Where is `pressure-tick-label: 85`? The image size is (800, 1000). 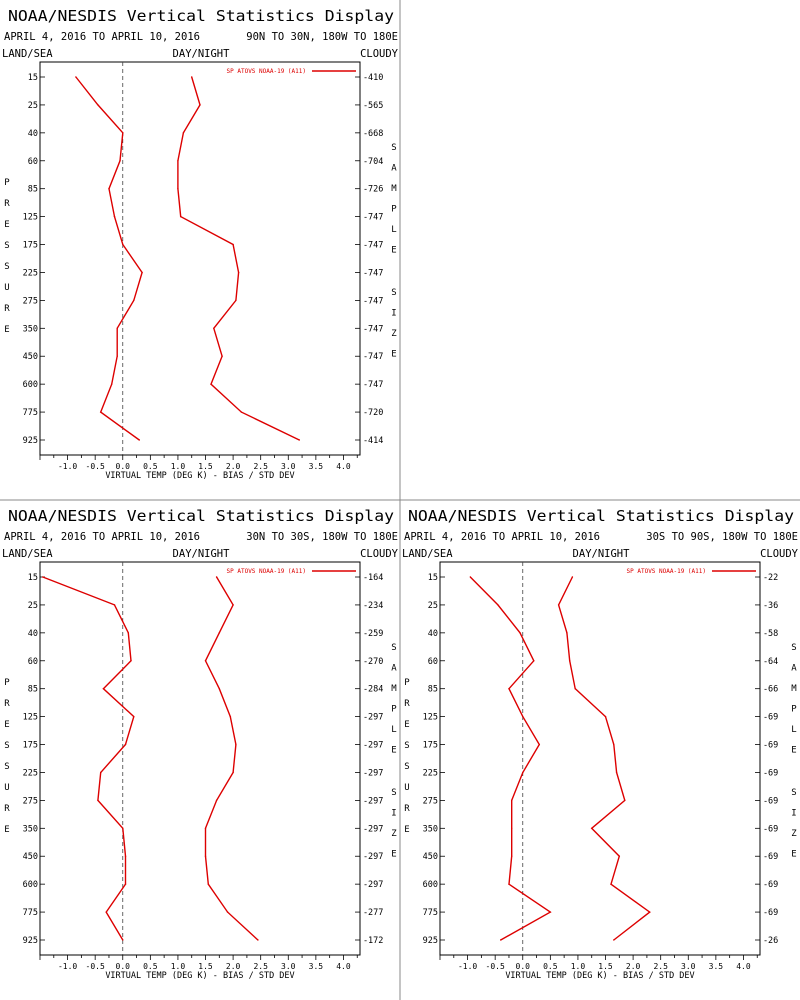 pressure-tick-label: 85 is located at coordinates (433, 690).